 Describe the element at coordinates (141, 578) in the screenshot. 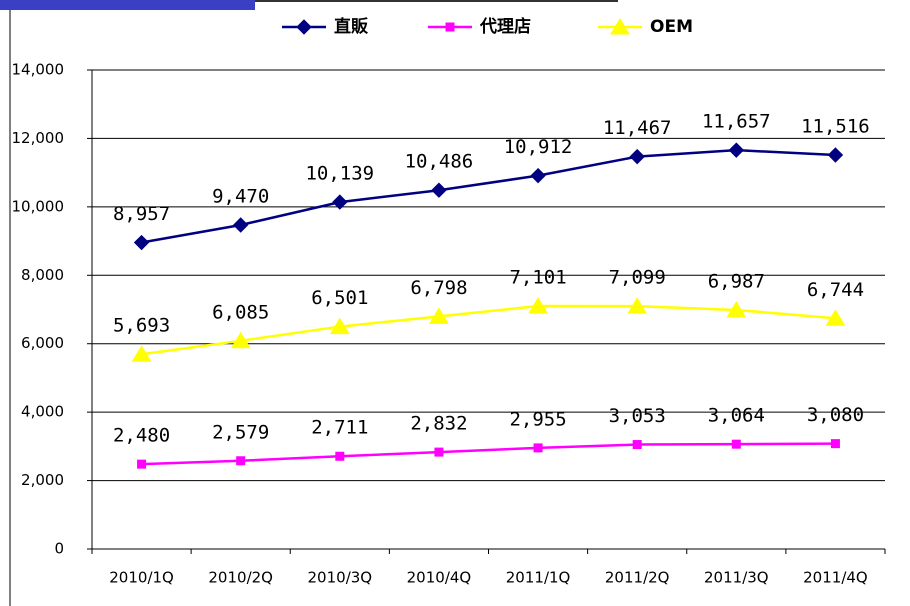

I see `x-tick-label: 2010/1Q` at that location.